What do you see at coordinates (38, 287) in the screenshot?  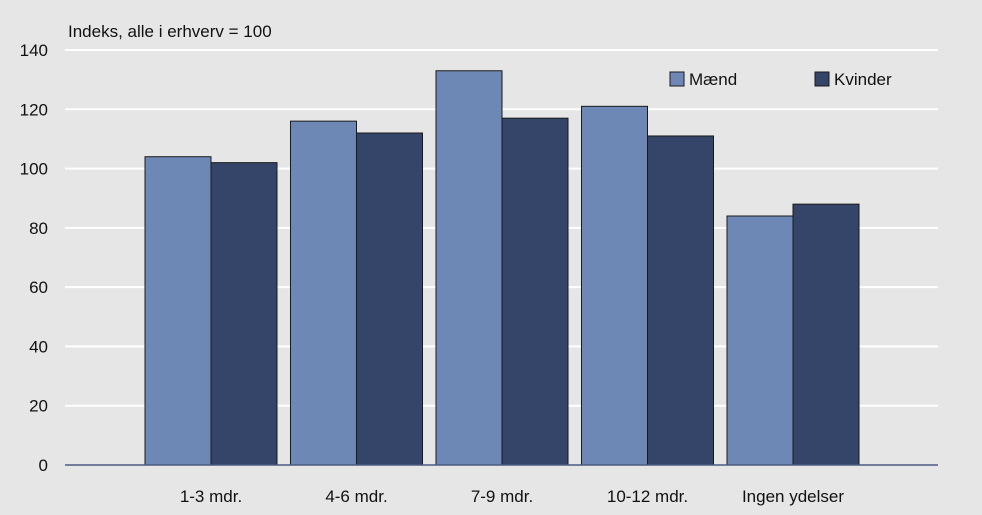 I see `y-tick-label: 60` at bounding box center [38, 287].